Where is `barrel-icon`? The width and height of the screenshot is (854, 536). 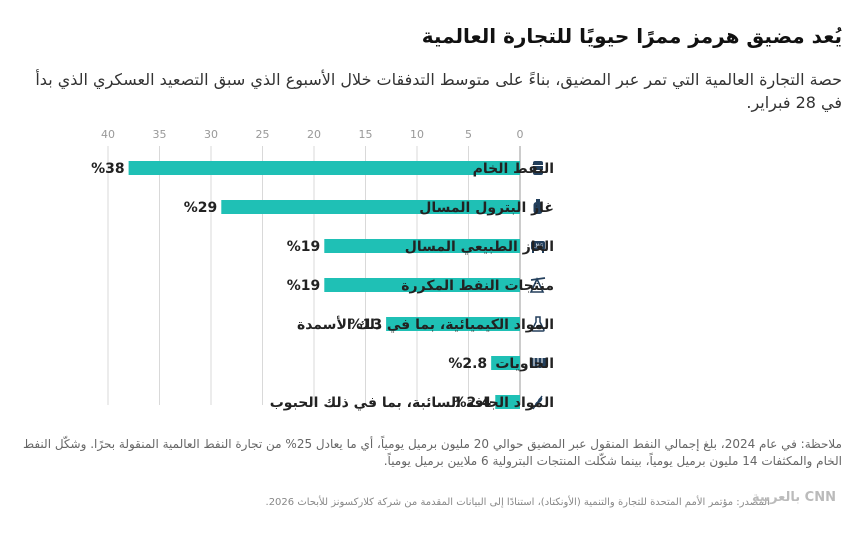
barrel-icon is located at coordinates (538, 168).